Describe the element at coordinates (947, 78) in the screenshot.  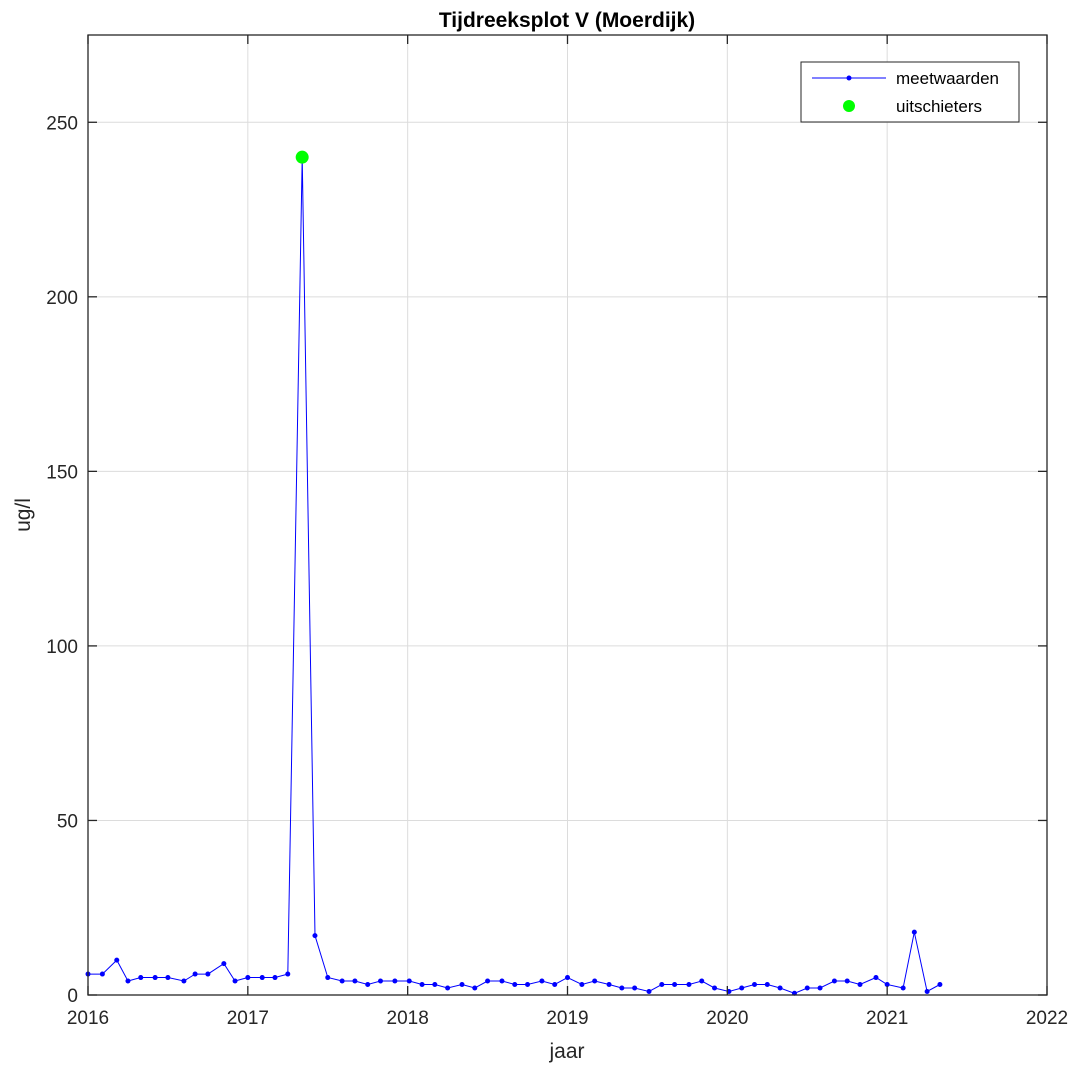
I see `legend-label-meetwaarden: meetwaarden` at that location.